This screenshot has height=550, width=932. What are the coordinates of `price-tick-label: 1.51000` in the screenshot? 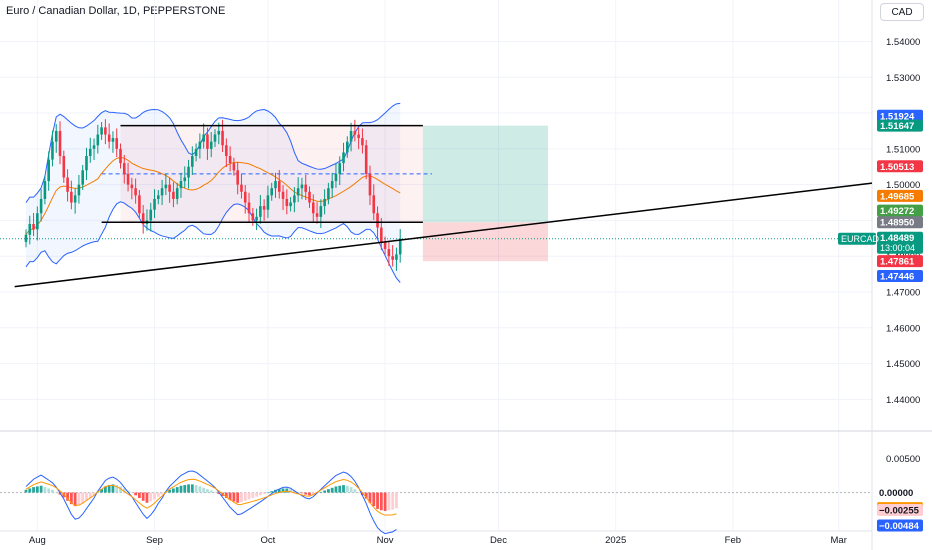 It's located at (903, 149).